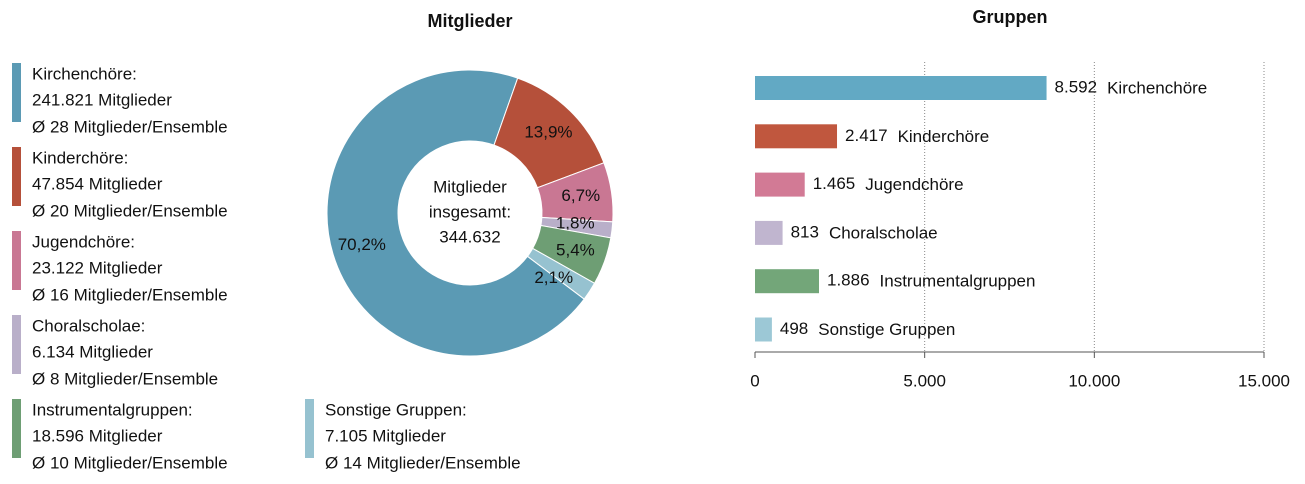  What do you see at coordinates (130, 462) in the screenshot?
I see `legend-label: Ø 10 Mitglieder/Ensemble` at bounding box center [130, 462].